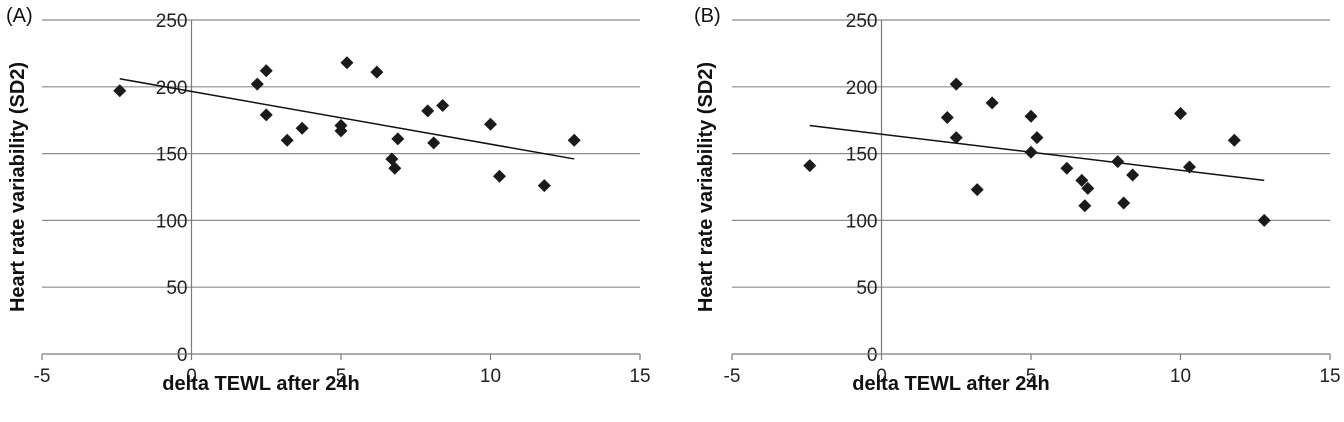 This screenshot has height=422, width=1344. What do you see at coordinates (862, 88) in the screenshot?
I see `y-tick-label: 200` at bounding box center [862, 88].